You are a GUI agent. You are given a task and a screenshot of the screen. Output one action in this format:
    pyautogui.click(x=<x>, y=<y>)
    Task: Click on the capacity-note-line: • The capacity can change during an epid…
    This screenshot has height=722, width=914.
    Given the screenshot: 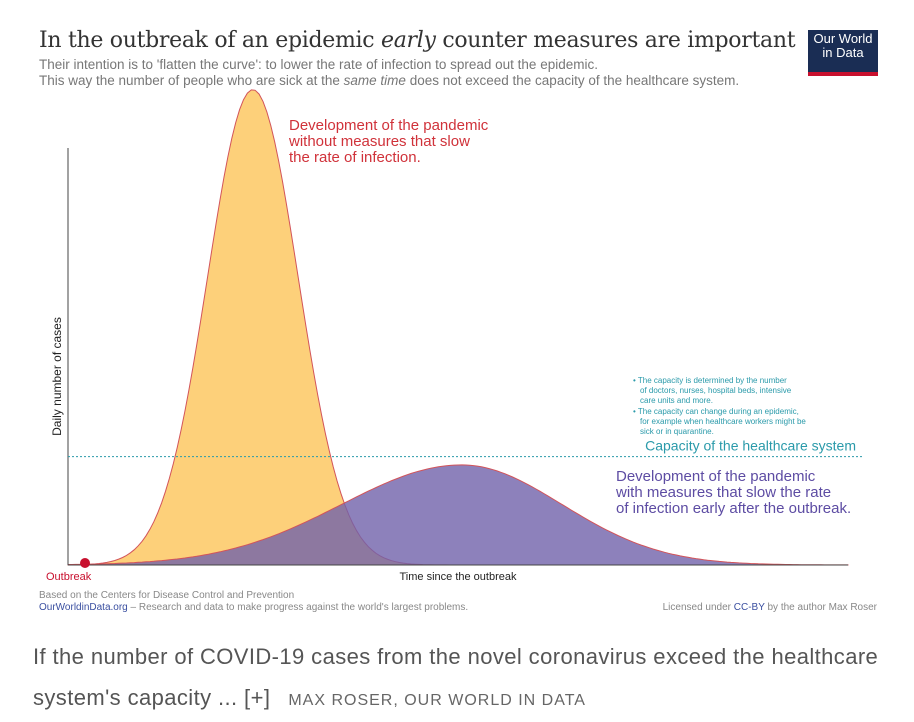 What is the action you would take?
    pyautogui.click(x=716, y=411)
    